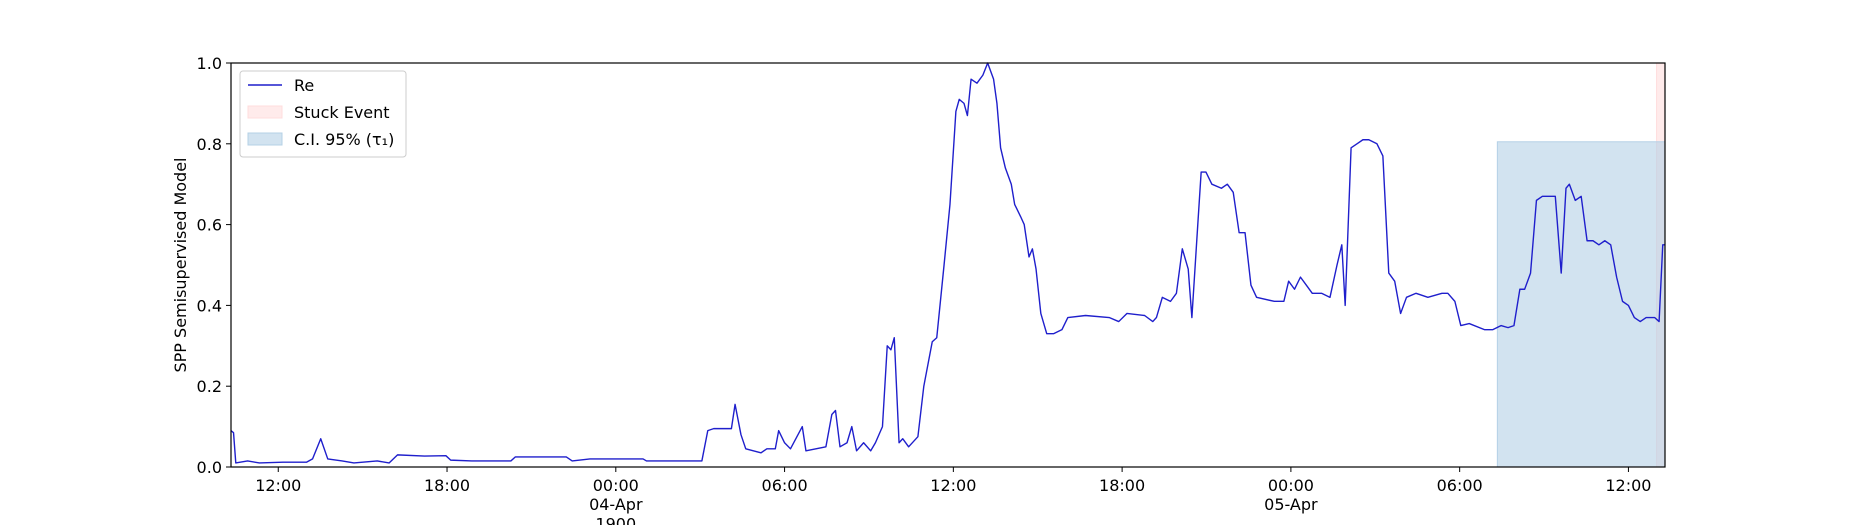 This screenshot has height=525, width=1850. Describe the element at coordinates (616, 500) in the screenshot. I see `x-tick-label: 00:00 04-Apr 1900` at that location.